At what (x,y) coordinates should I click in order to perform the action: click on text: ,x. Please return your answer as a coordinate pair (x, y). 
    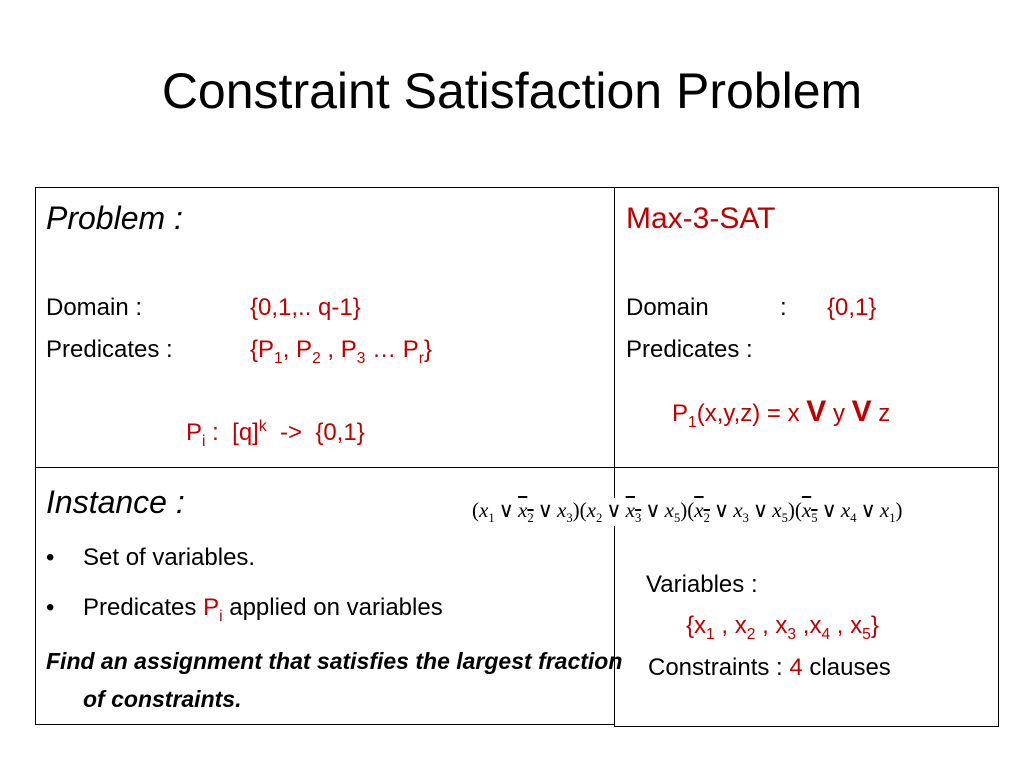
    Looking at the image, I should click on (809, 625).